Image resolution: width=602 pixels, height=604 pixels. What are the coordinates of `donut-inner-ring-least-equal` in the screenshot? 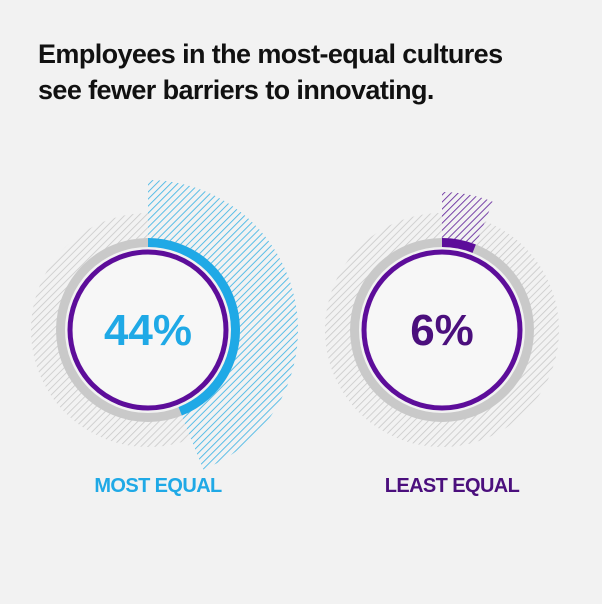 It's located at (442, 330).